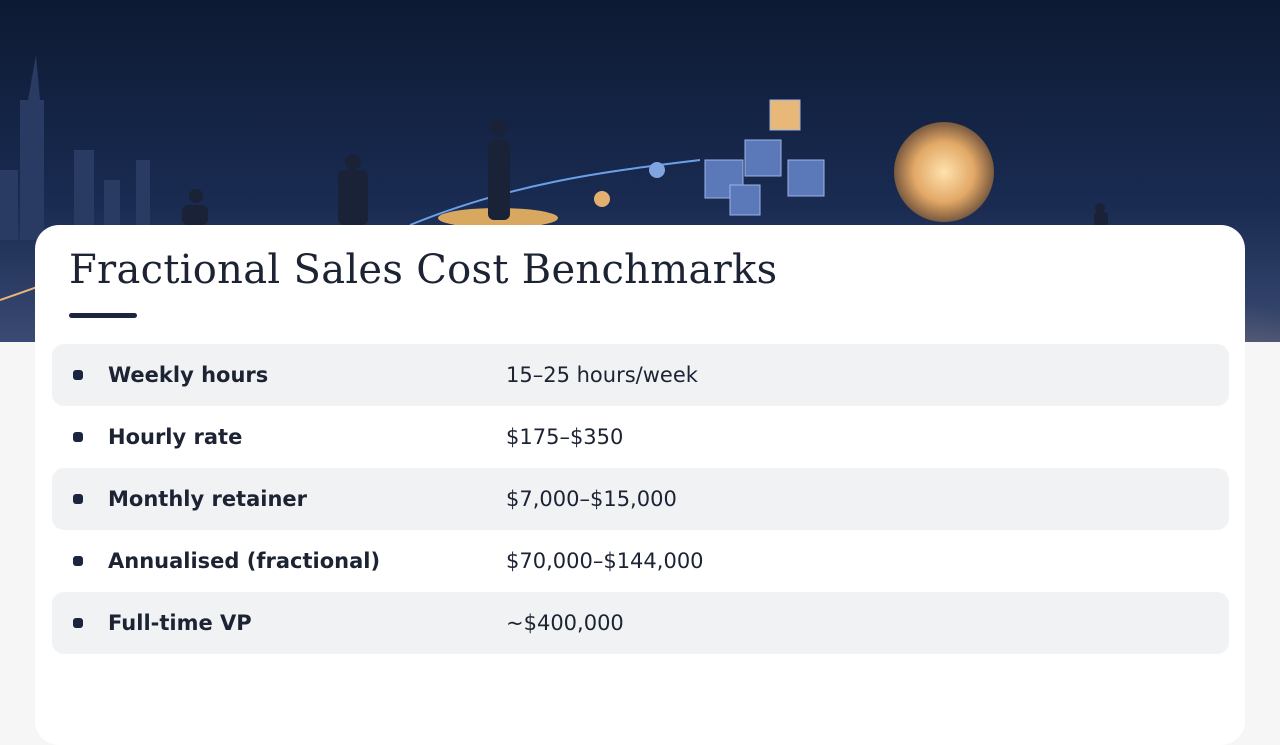 Image resolution: width=1280 pixels, height=745 pixels. What do you see at coordinates (602, 375) in the screenshot?
I see `row-value: 15–25 hours/week` at bounding box center [602, 375].